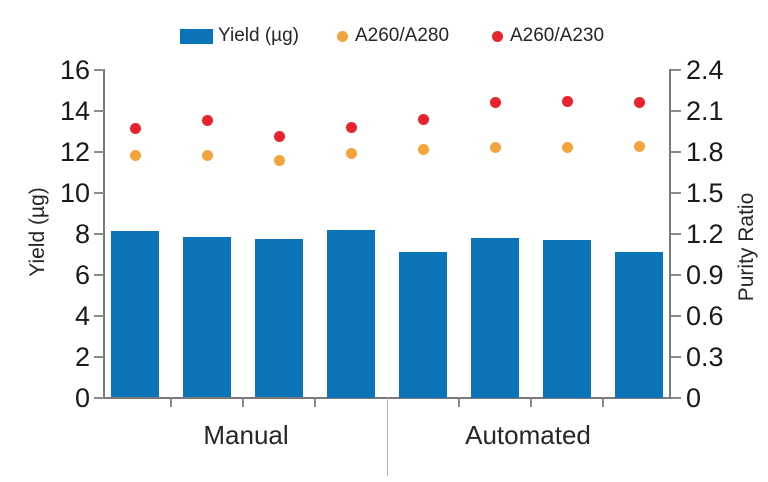 This screenshot has height=482, width=768. I want to click on left-tick-label: 2, so click(82, 356).